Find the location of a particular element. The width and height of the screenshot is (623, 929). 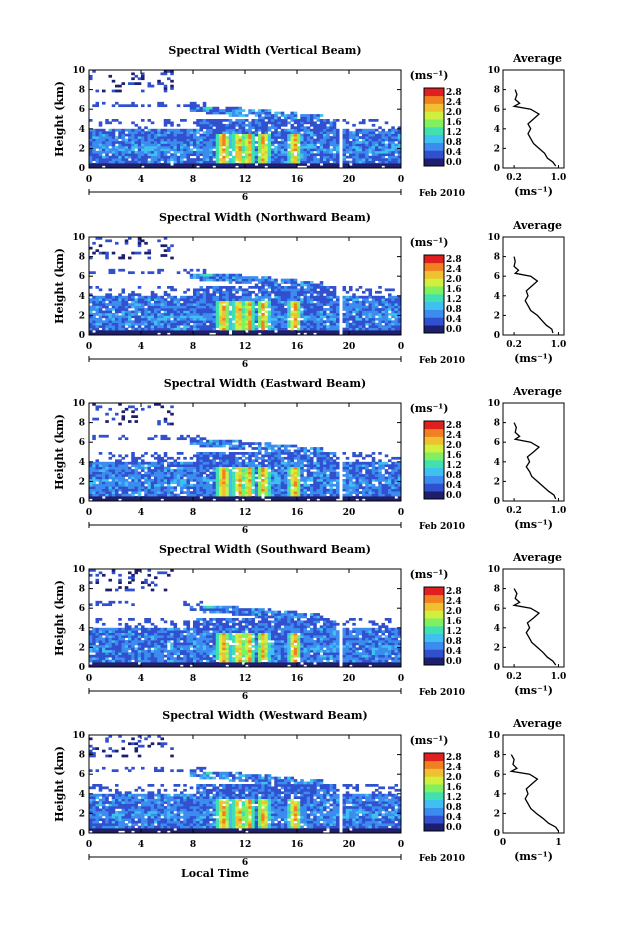

y-tick-label: 6 is located at coordinates (82, 110).